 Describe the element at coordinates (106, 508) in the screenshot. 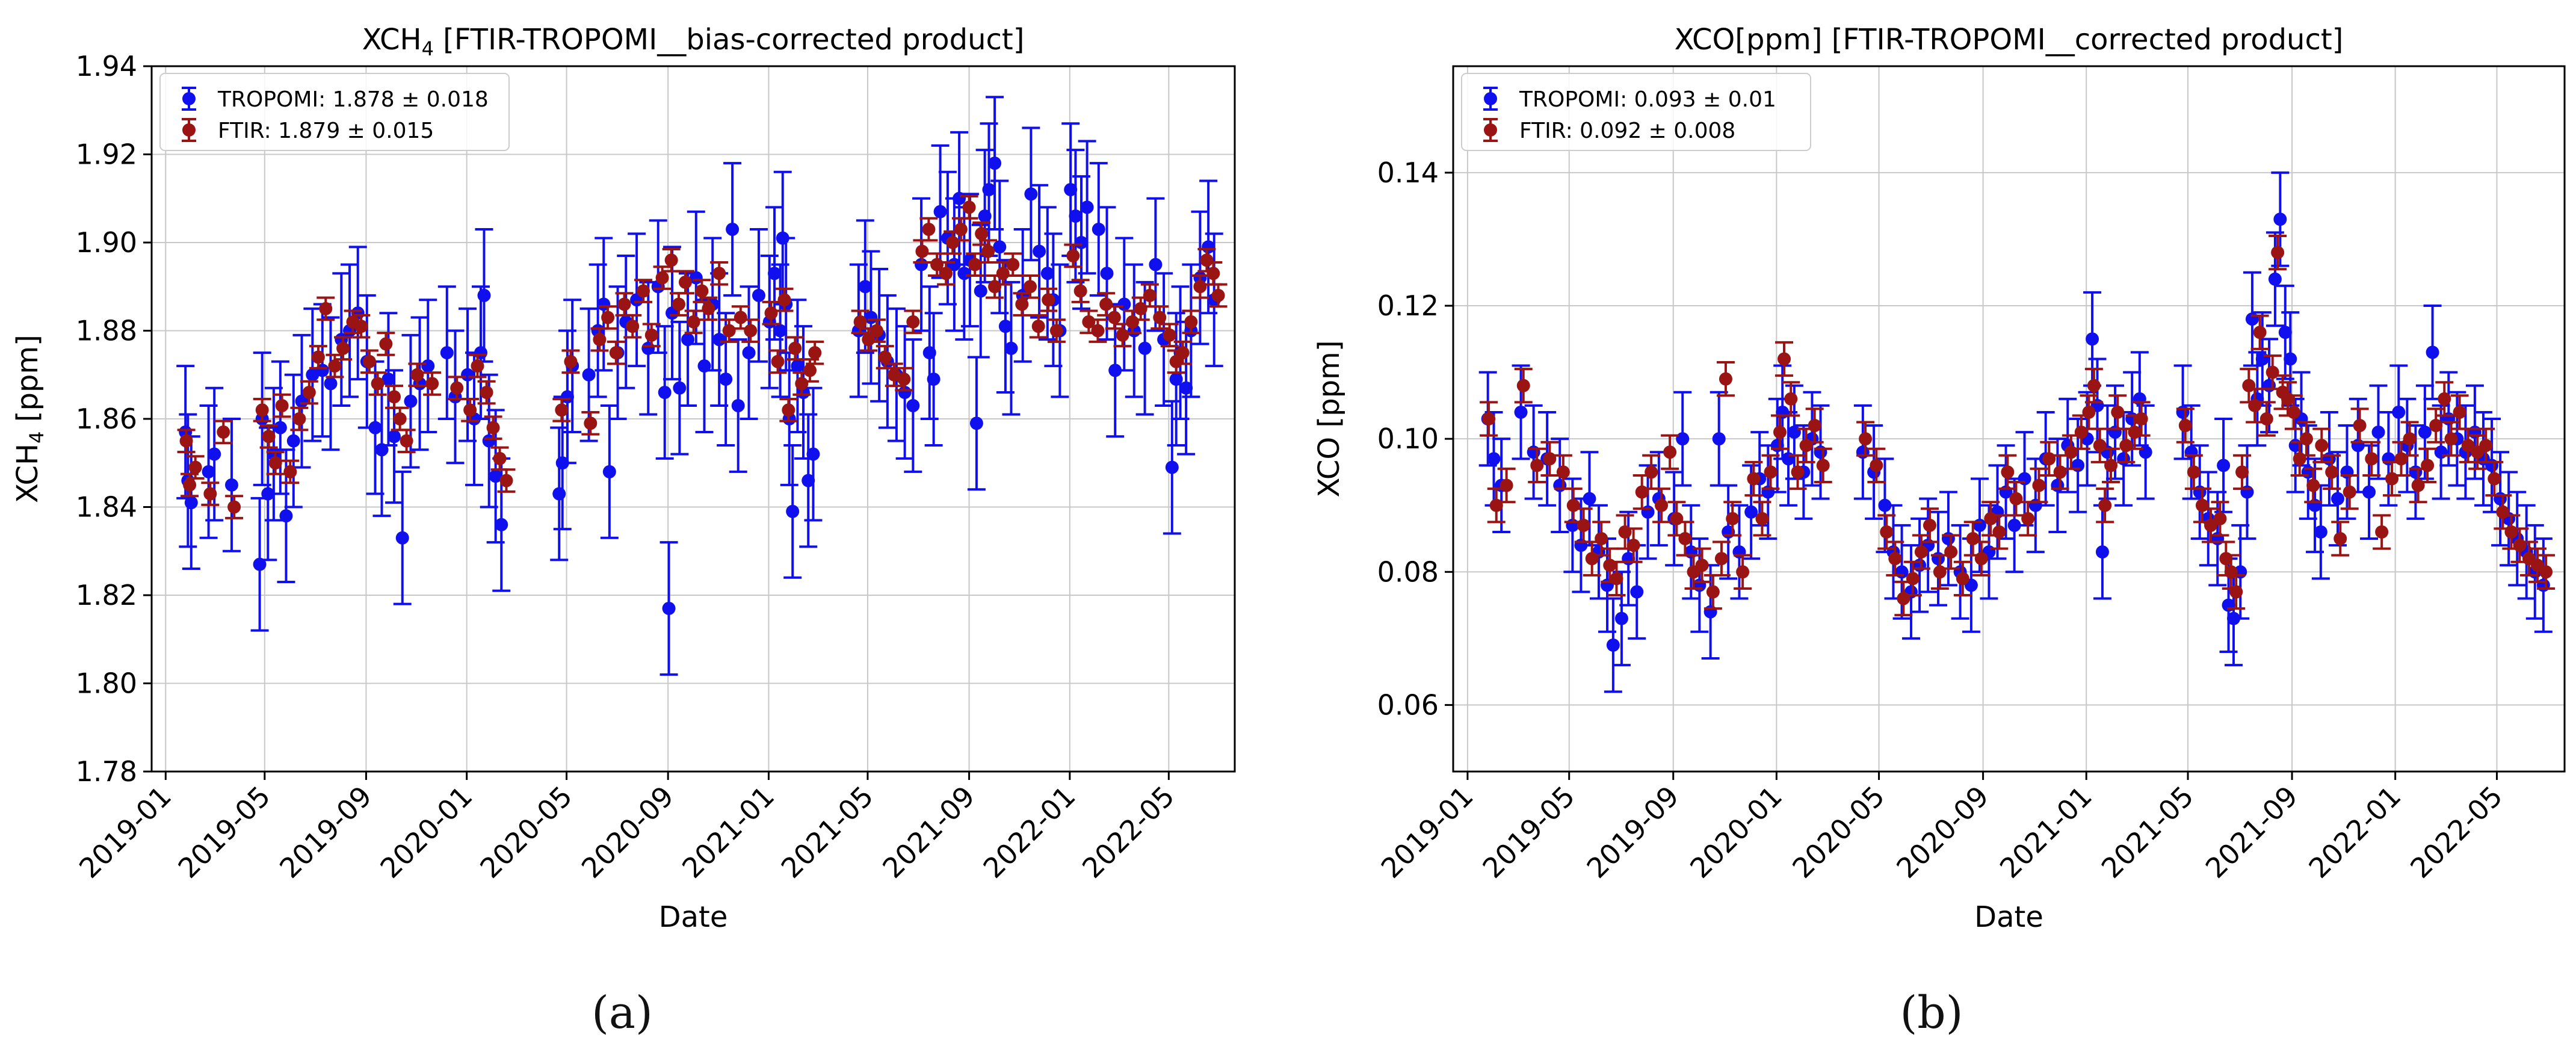

I see `y-tick-label: 1.84` at that location.